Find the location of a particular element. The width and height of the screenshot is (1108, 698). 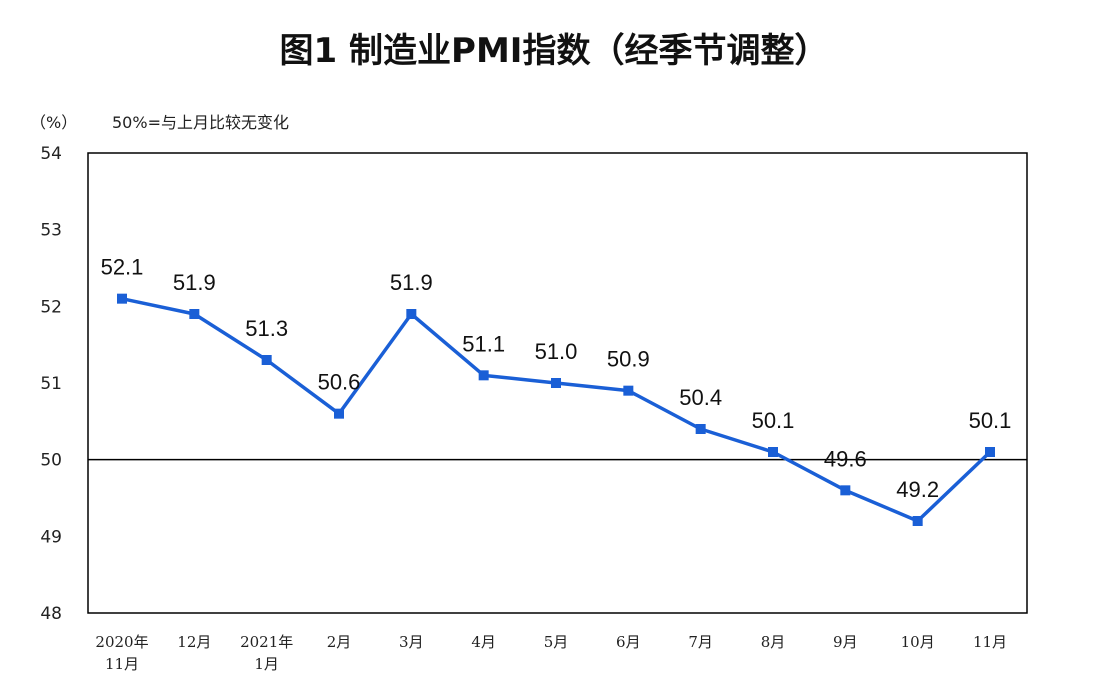

data-label: 51.0 is located at coordinates (556, 351).